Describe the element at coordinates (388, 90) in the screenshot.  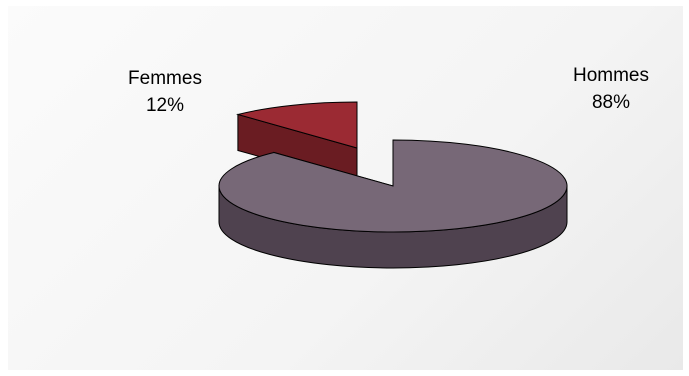
I see `label-layer: Femmes 12% Hommes 88%` at that location.